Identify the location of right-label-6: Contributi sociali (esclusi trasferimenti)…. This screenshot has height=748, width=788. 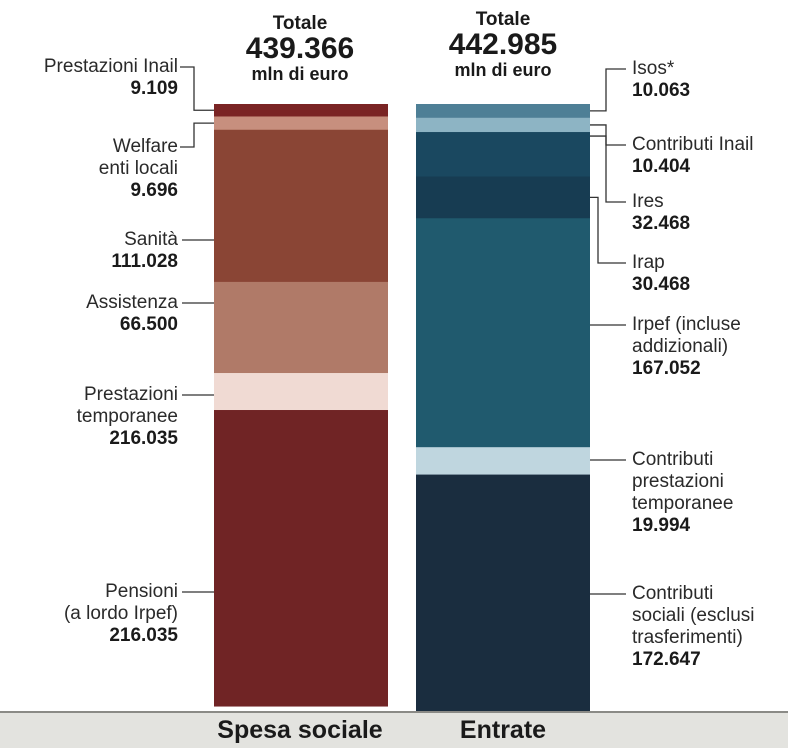
(693, 627).